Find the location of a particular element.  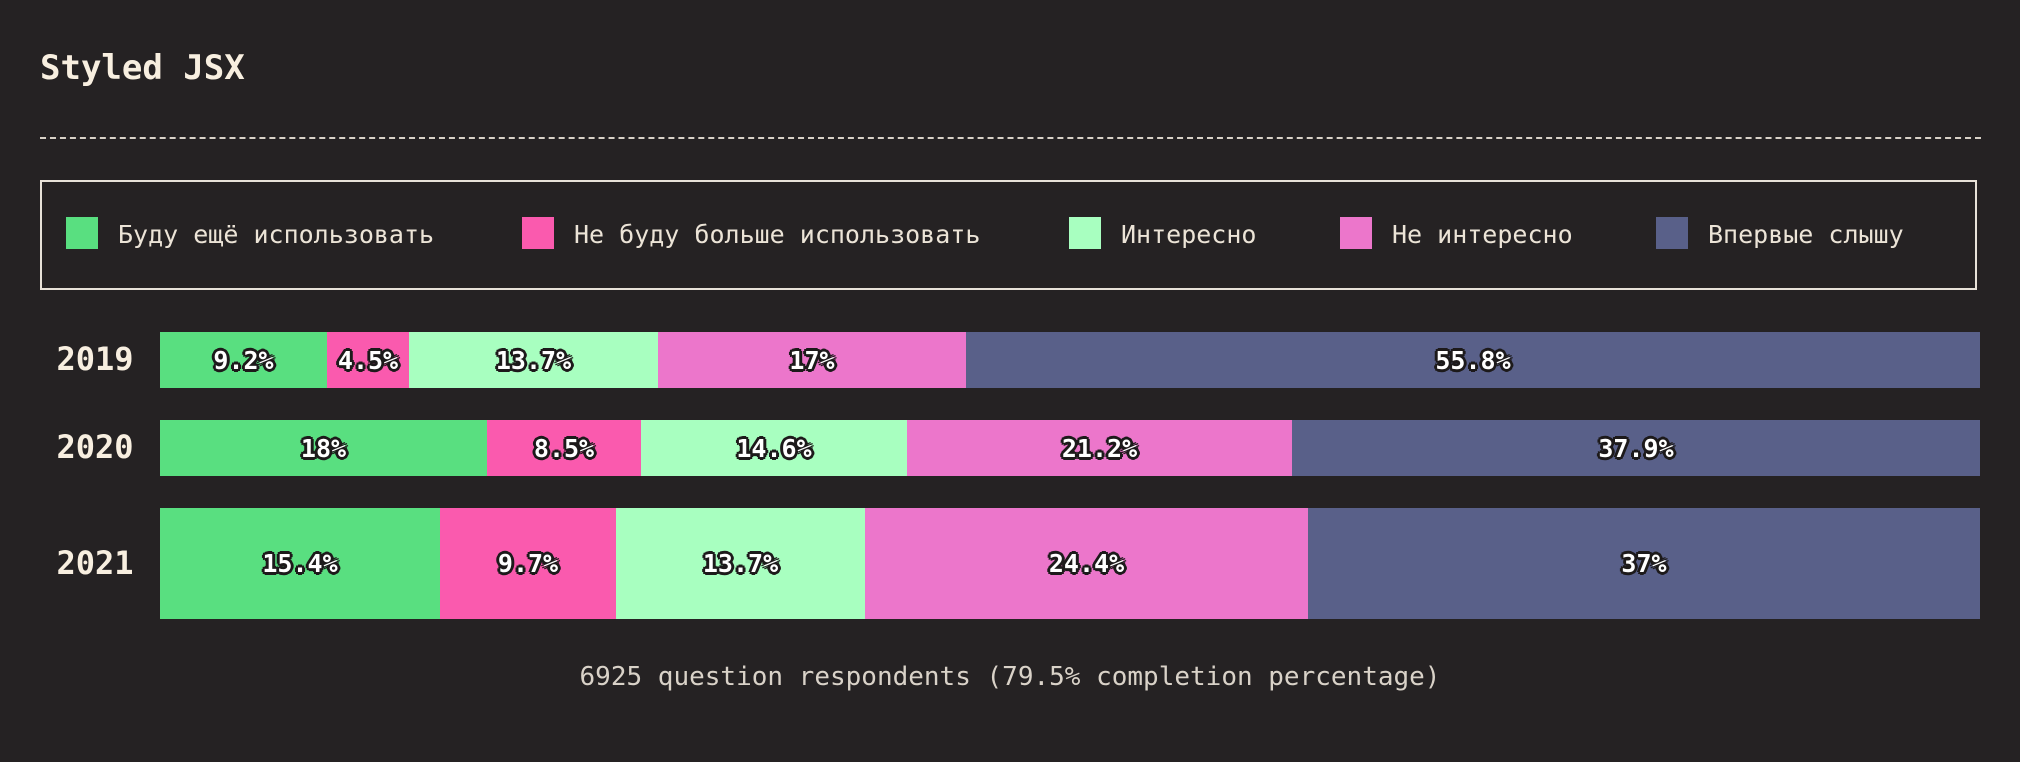

bar-segment: 15.4% is located at coordinates (300, 563).